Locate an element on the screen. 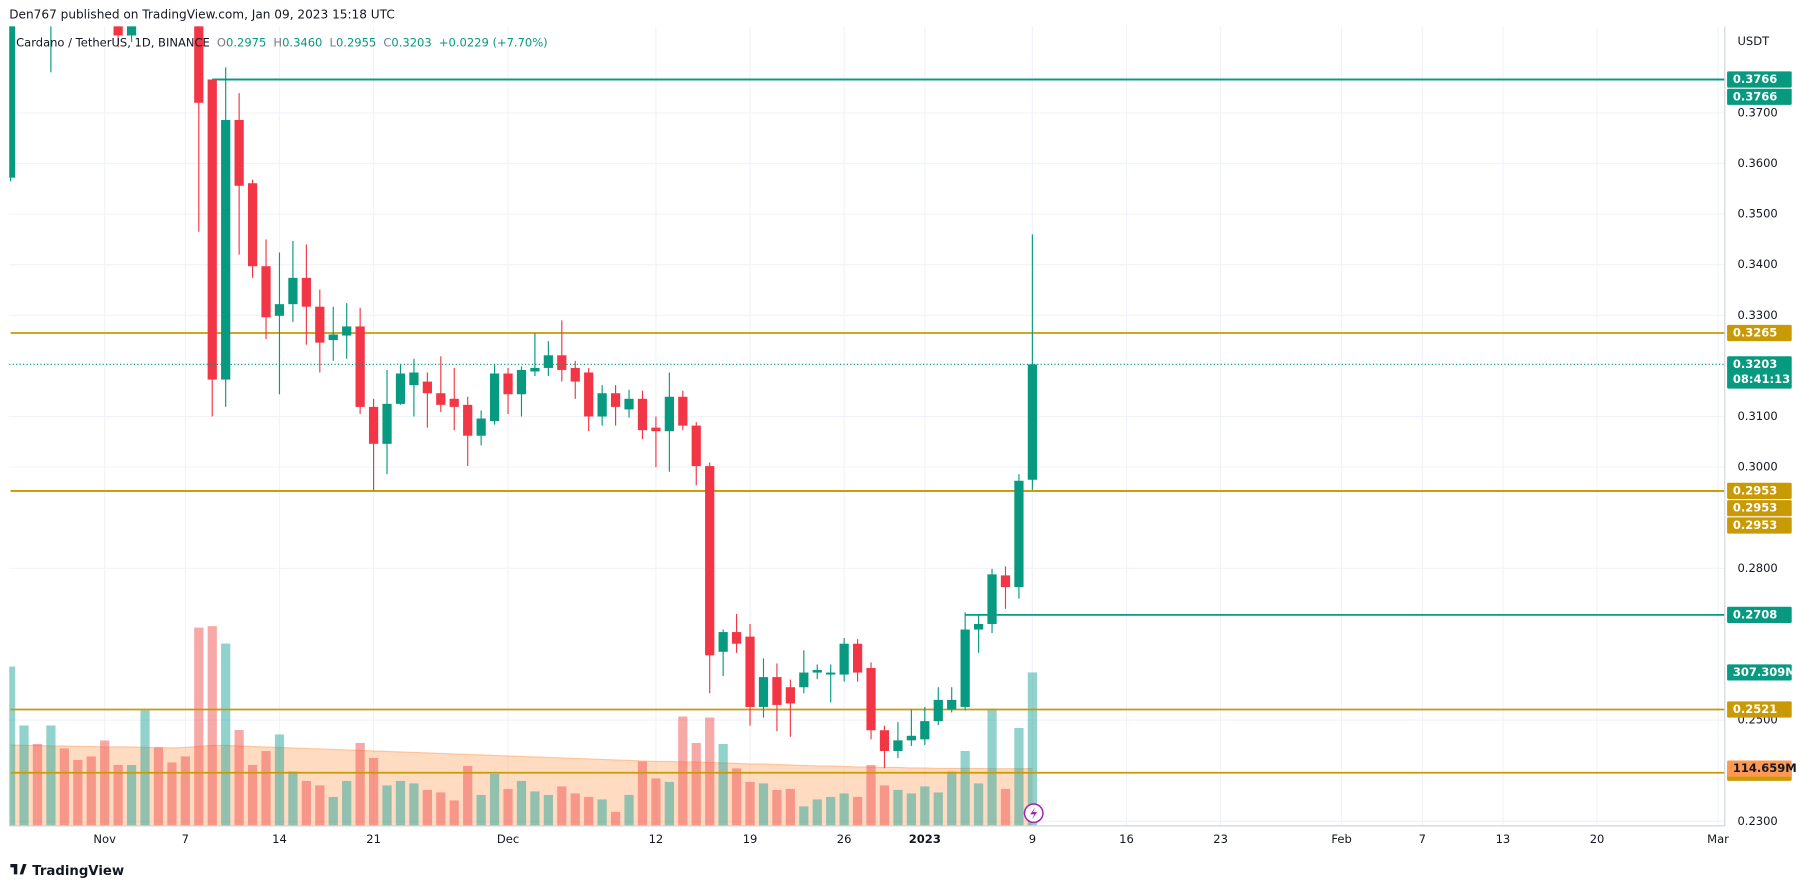  x-tick-label: 23 is located at coordinates (1220, 839).